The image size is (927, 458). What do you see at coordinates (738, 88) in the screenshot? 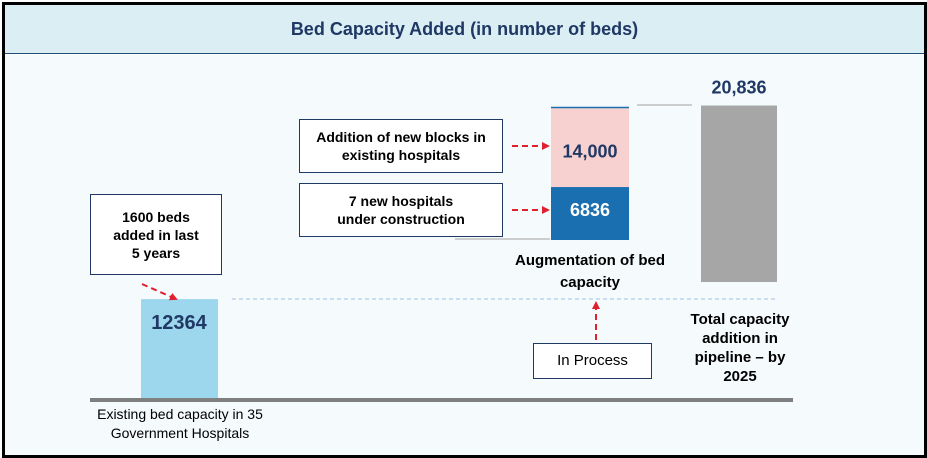
I see `value-label-total: 20,836` at bounding box center [738, 88].